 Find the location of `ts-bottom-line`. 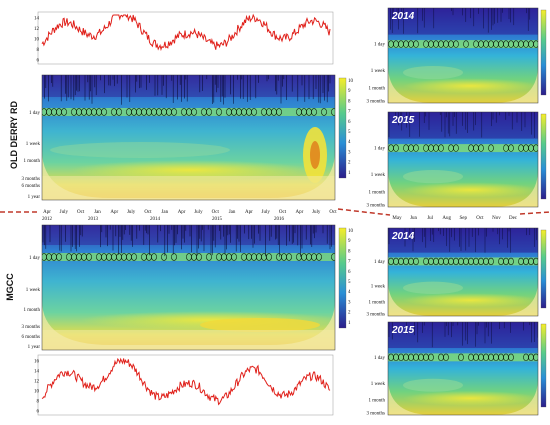

ts-bottom-line is located at coordinates (186, 381).